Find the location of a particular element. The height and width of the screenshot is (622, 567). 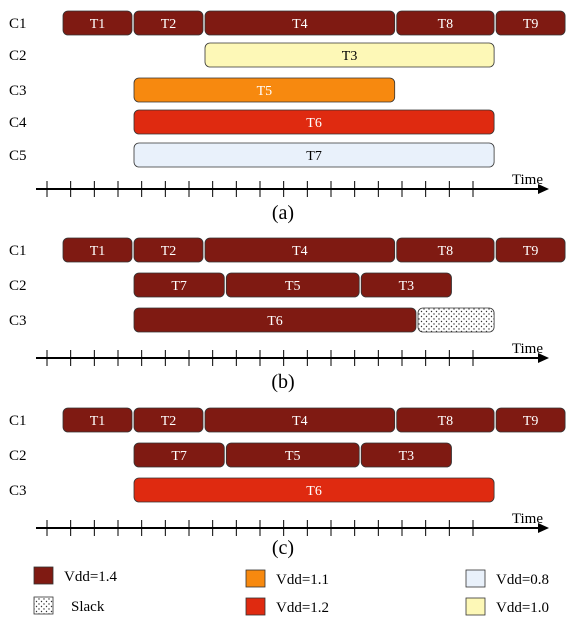

slack-block is located at coordinates (456, 320).